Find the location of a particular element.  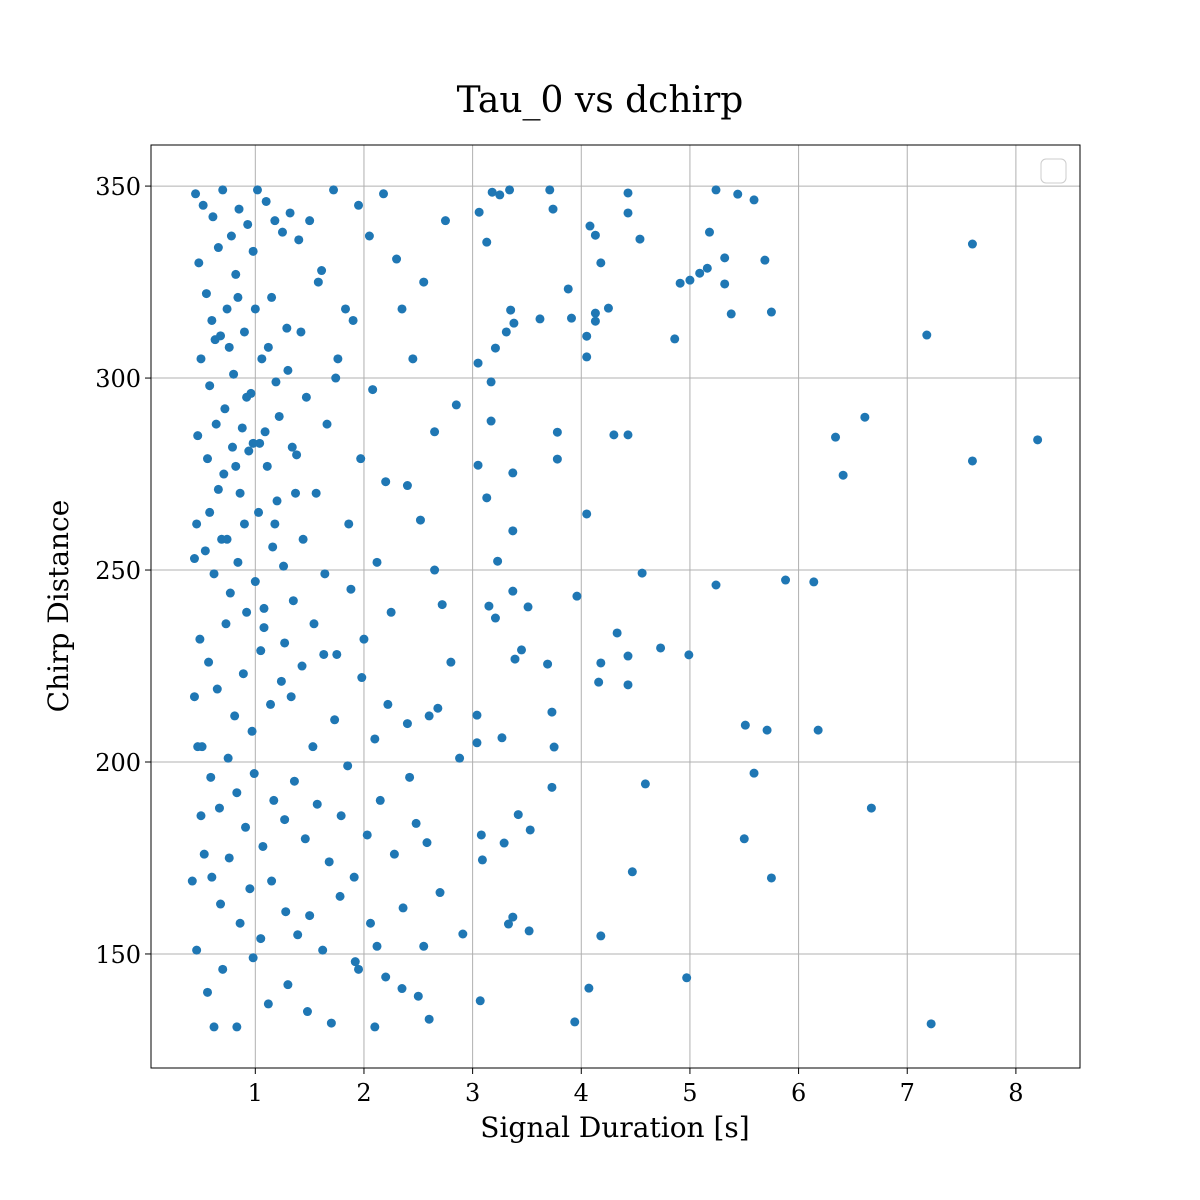

y-tick-label: 150 is located at coordinates (118, 955).